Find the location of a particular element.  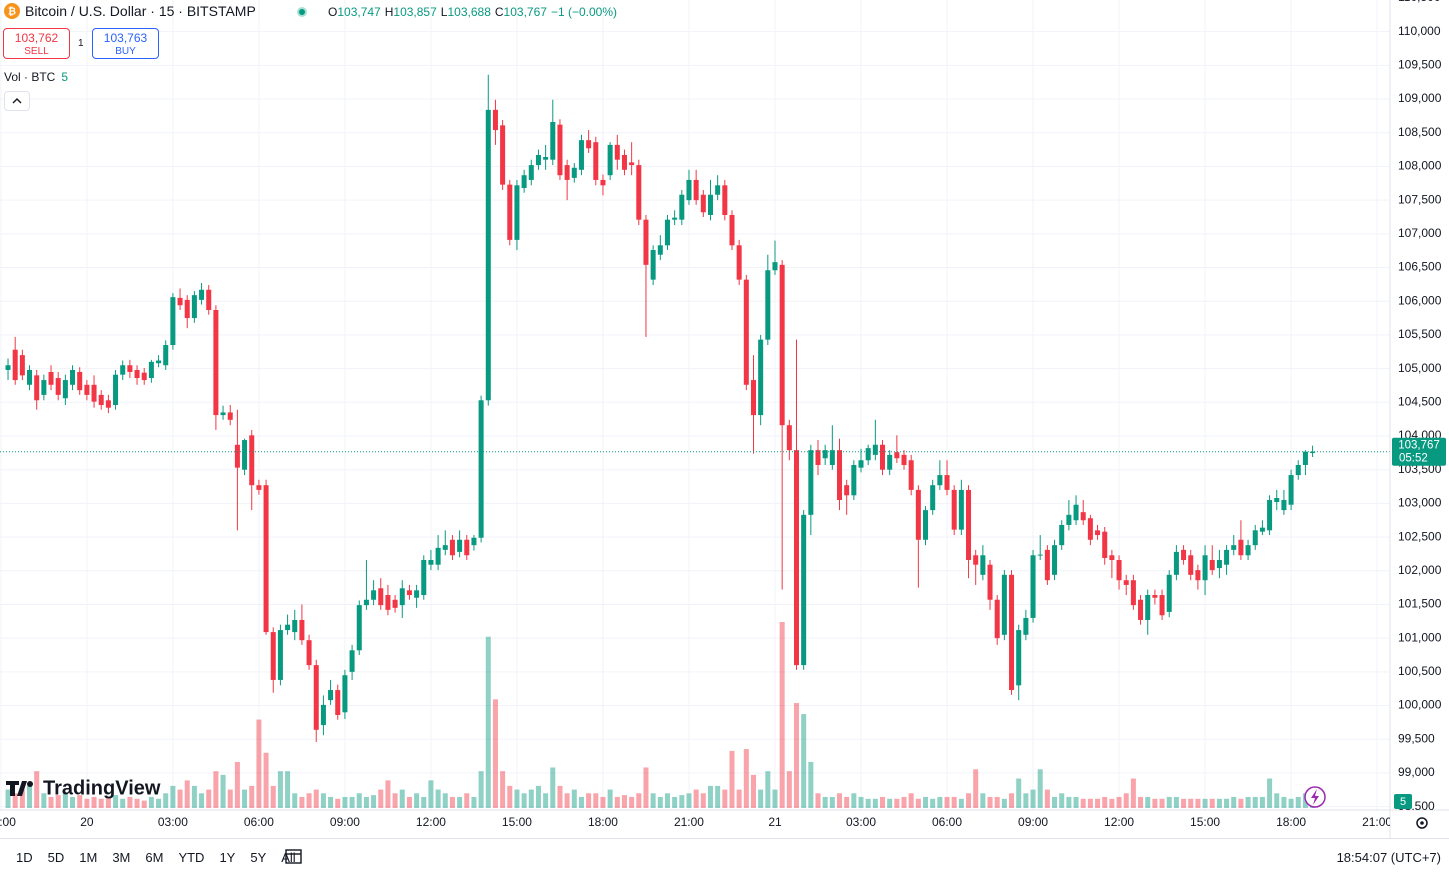

sell-button: 103,762 SELL is located at coordinates (36, 43).